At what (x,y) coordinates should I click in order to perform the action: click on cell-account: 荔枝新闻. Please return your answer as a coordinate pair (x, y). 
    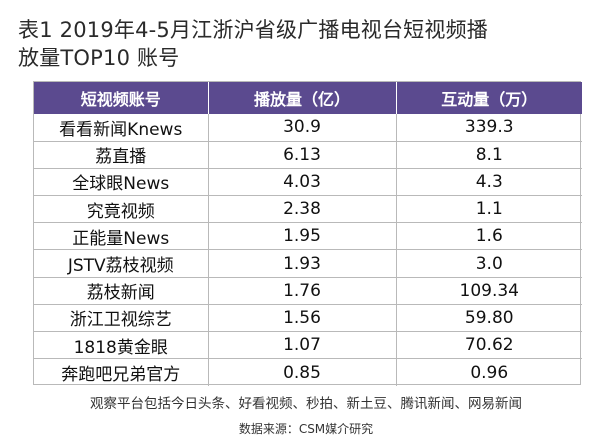
    Looking at the image, I should click on (121, 291).